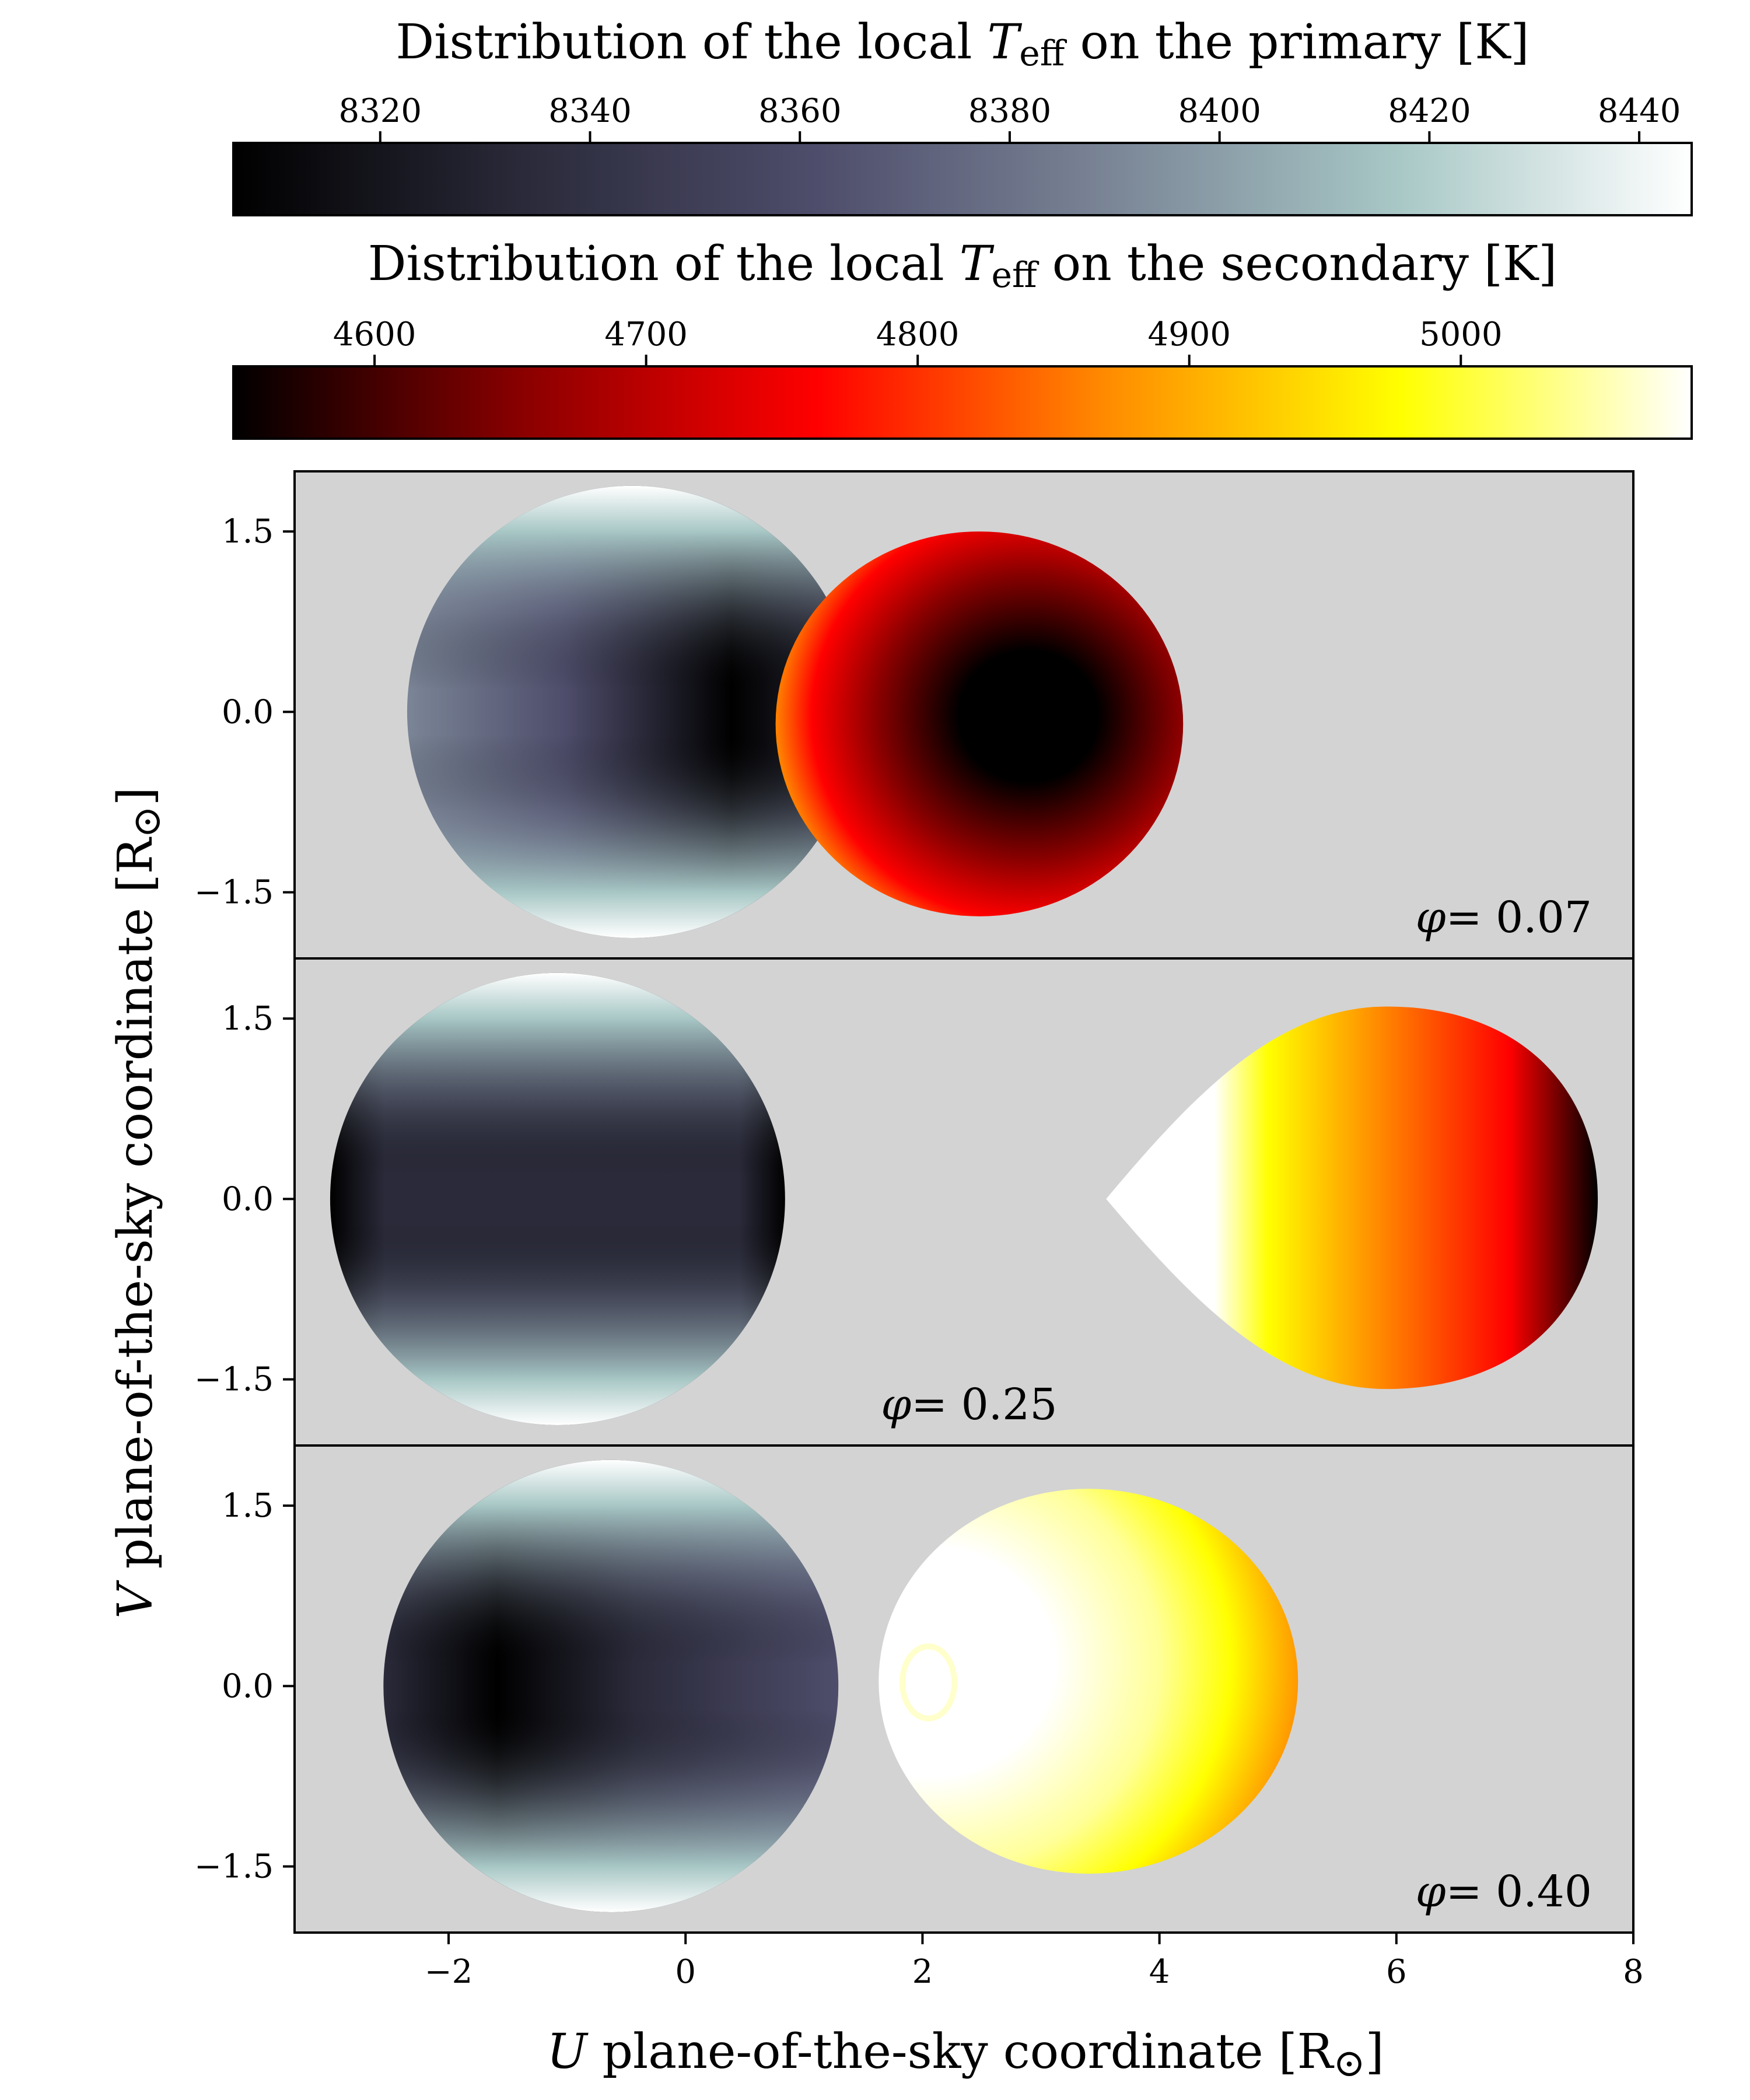 The height and width of the screenshot is (2100, 1750). I want to click on secondary-colorbar-ticks: 4600 4700 4800 4900 5000, so click(918, 341).